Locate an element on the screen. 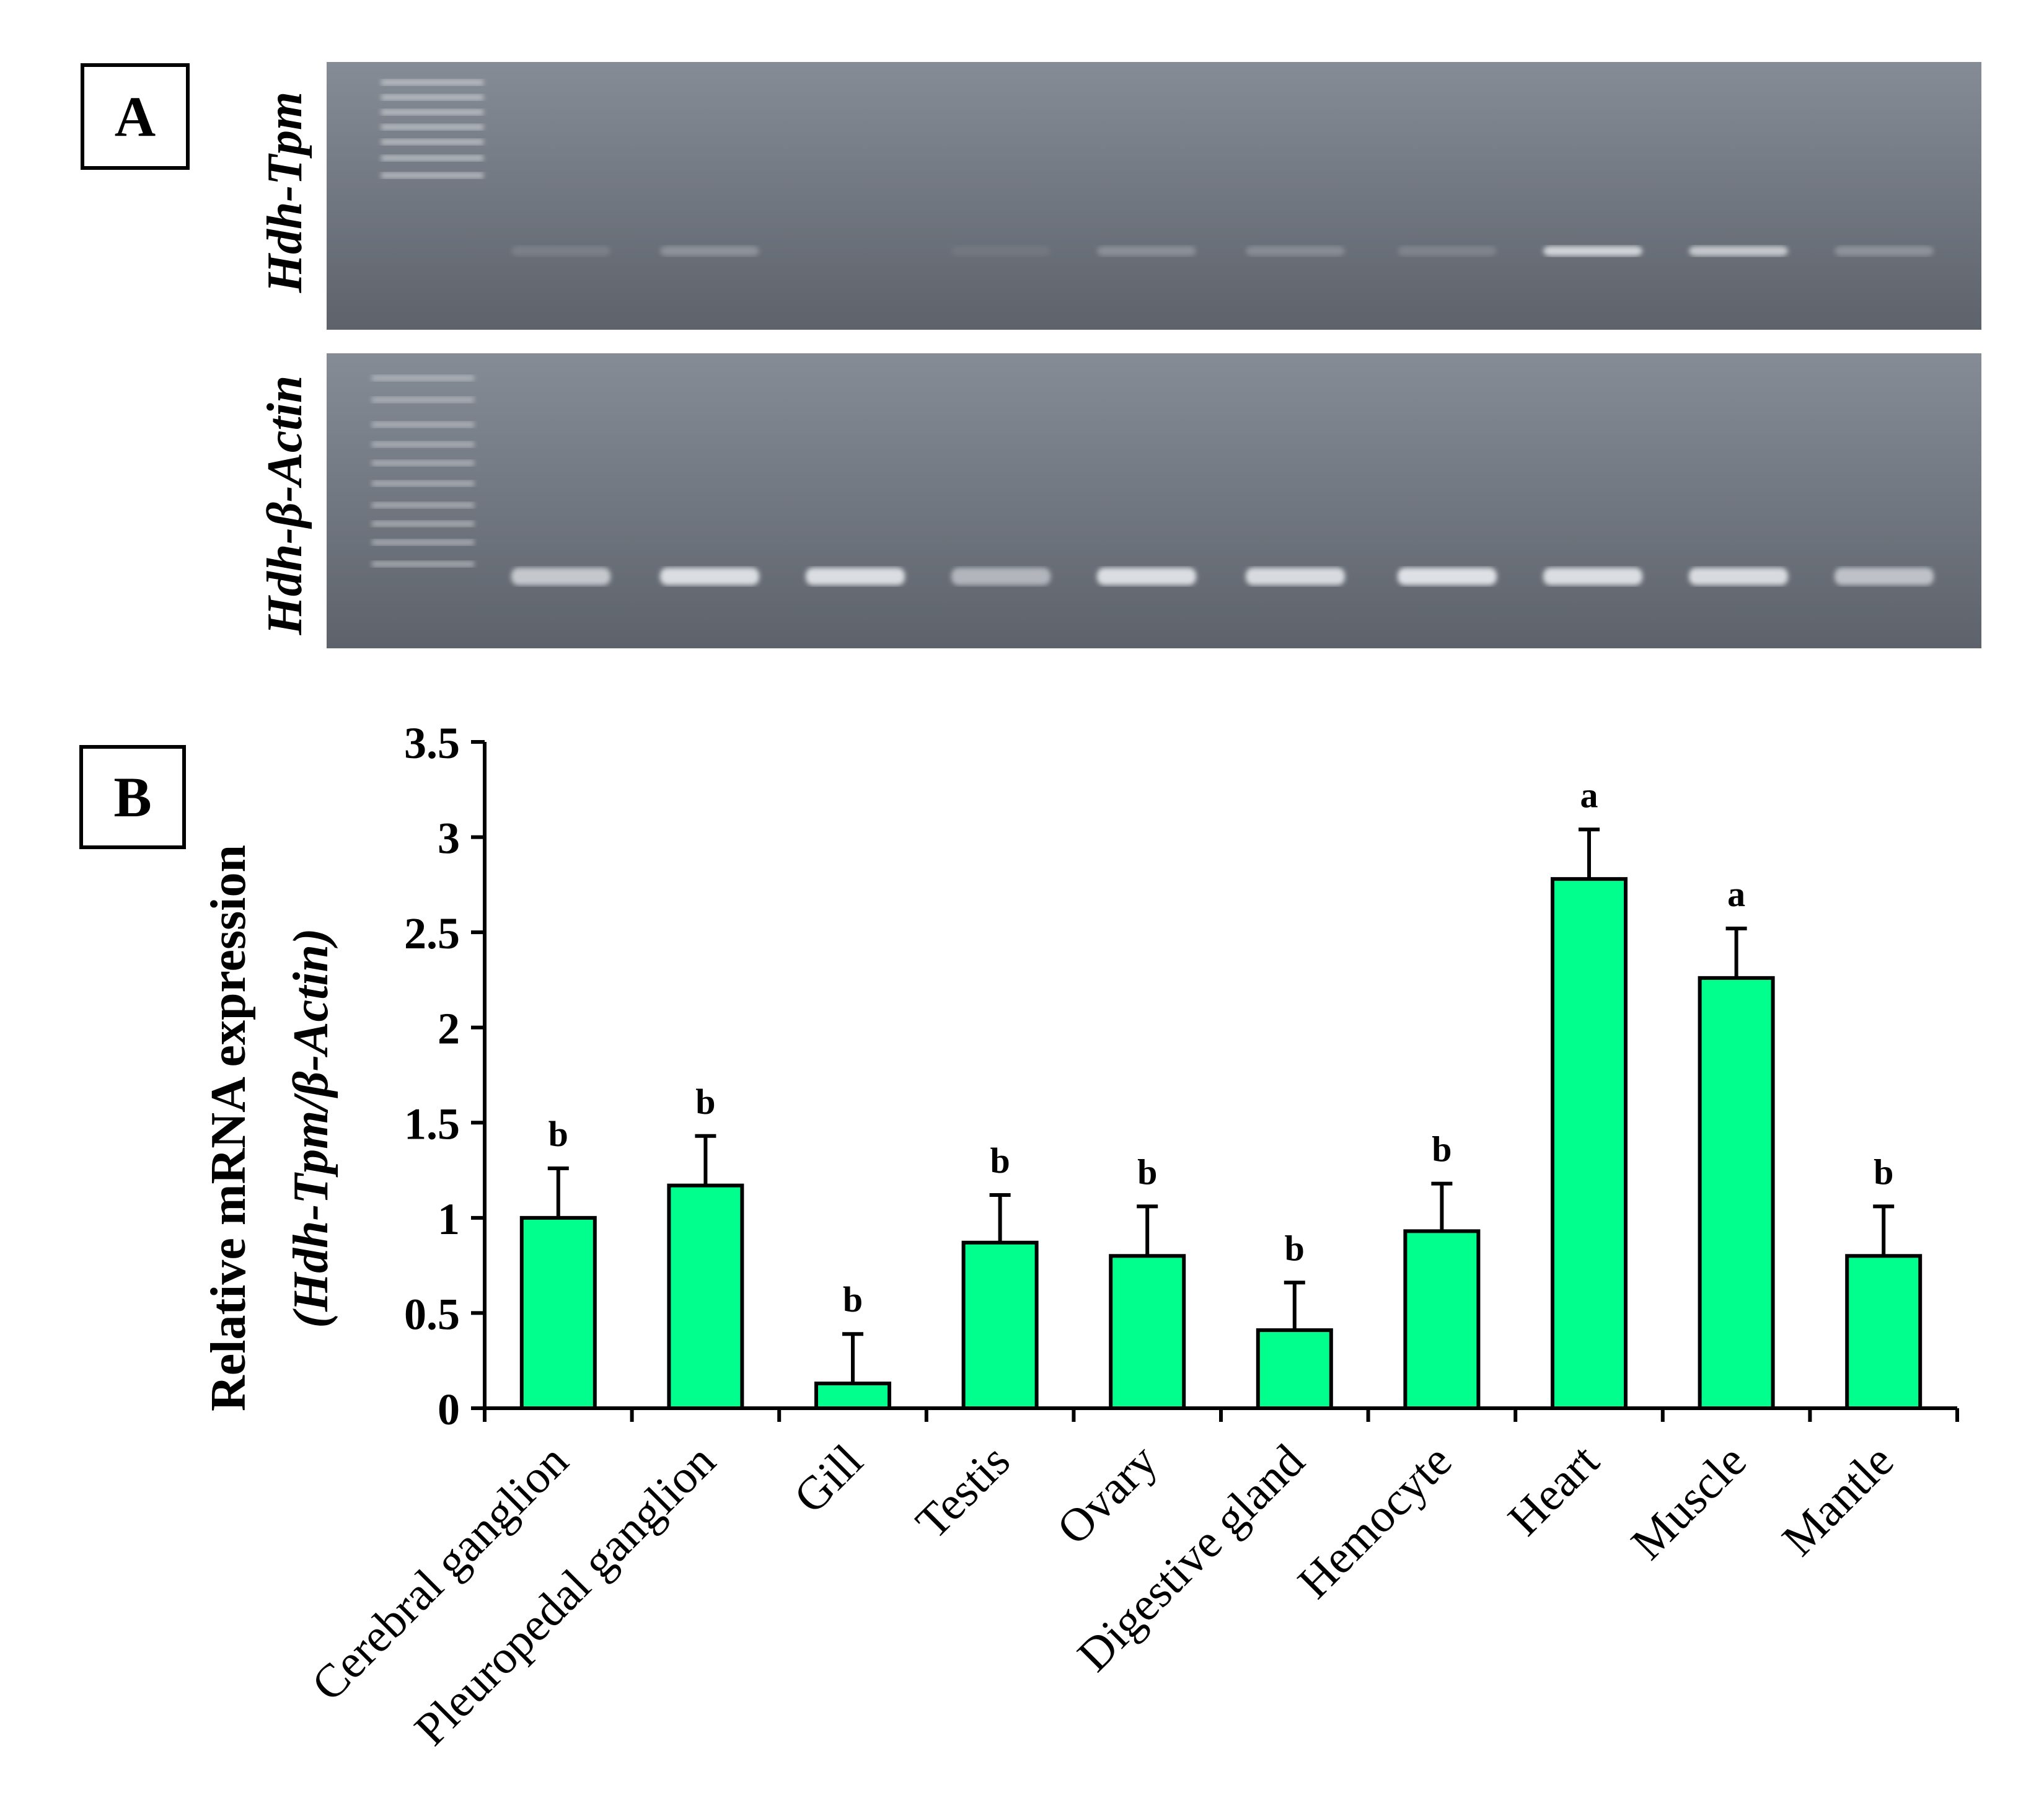 The image size is (2044, 1808). x-tick-label: Cerebral ganglion is located at coordinates (440, 1573).